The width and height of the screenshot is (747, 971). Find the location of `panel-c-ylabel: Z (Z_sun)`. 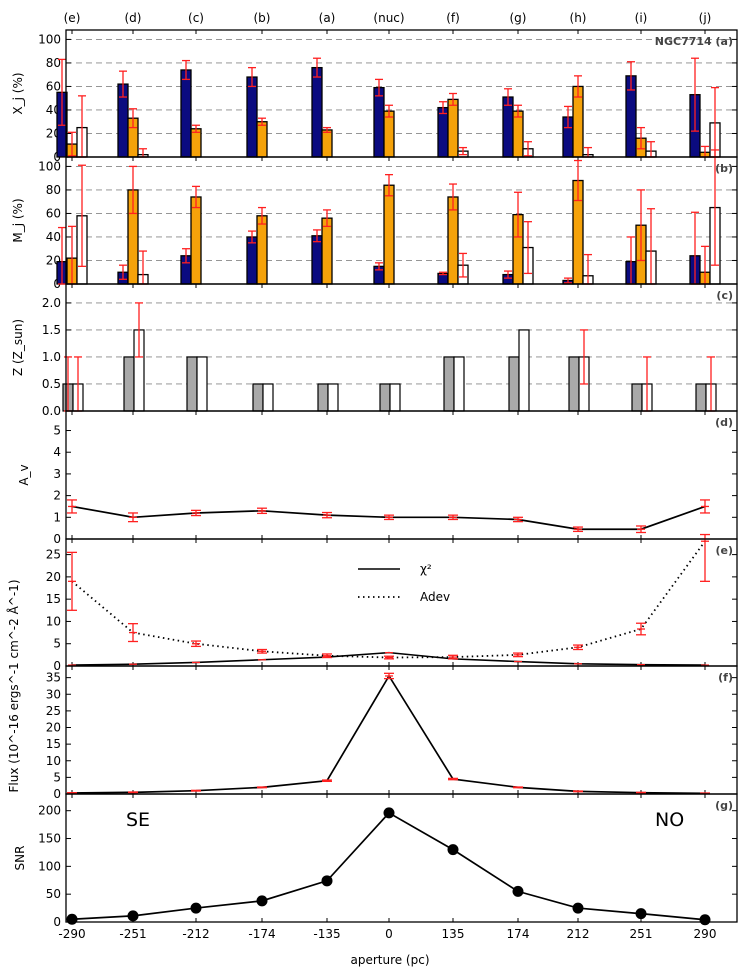

panel-c-ylabel: Z (Z_sun) is located at coordinates (18, 347).